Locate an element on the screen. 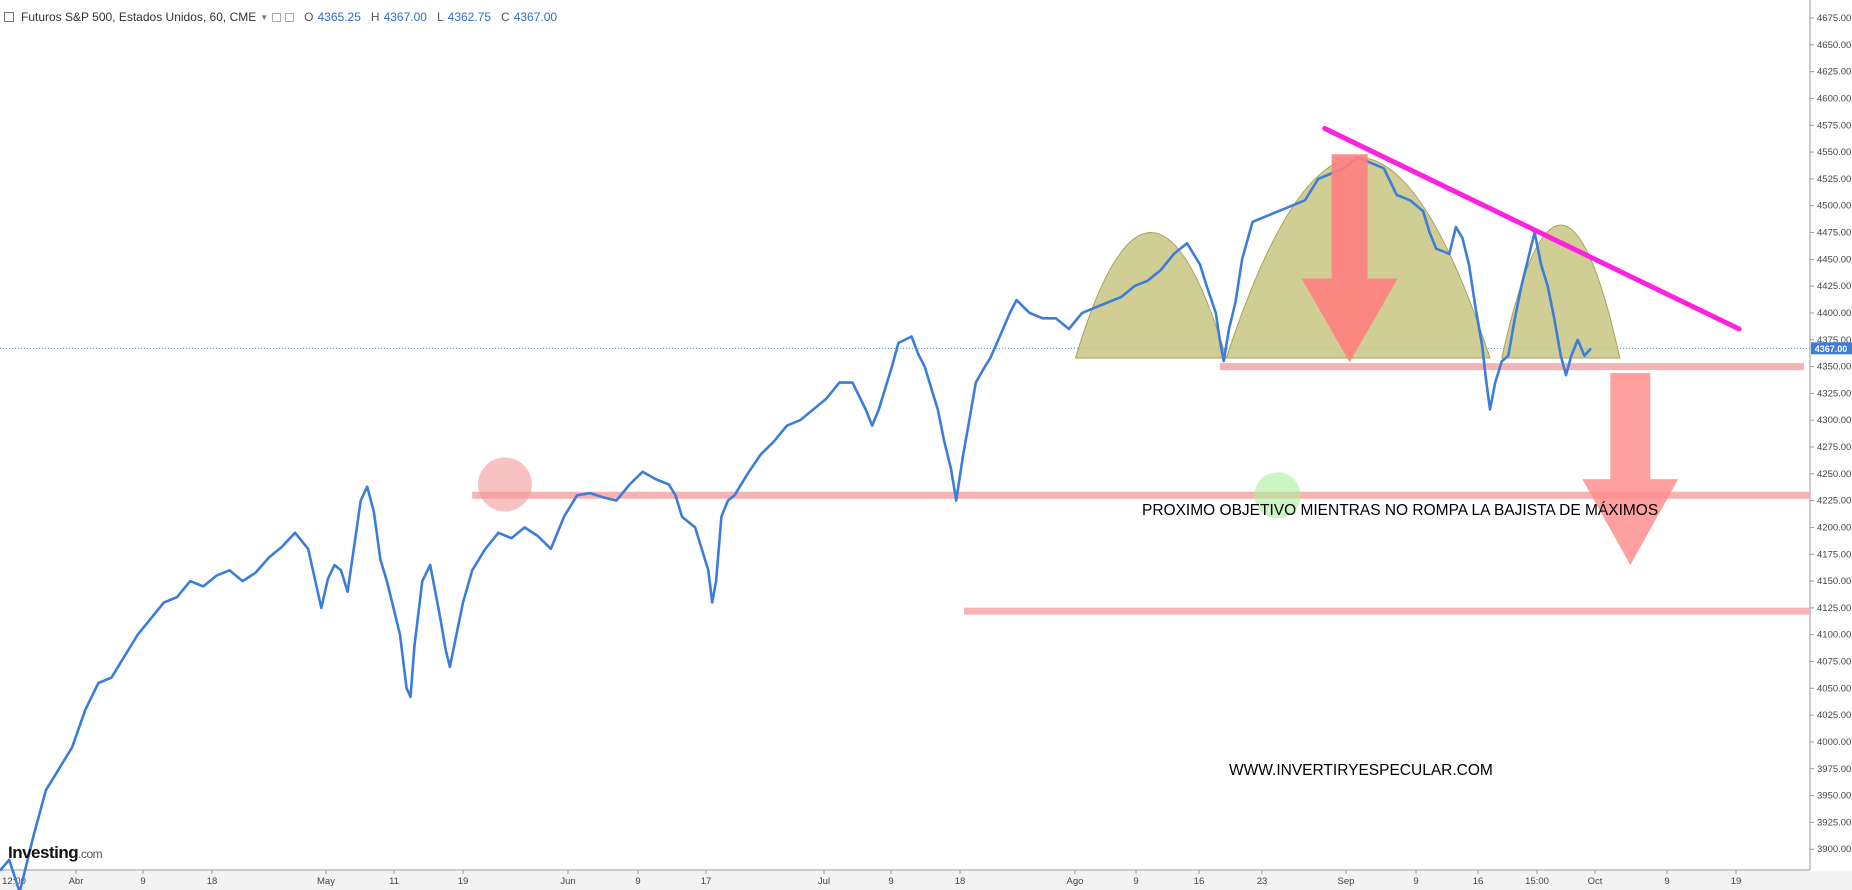 The width and height of the screenshot is (1852, 890). y-tick-label: 4100.00 is located at coordinates (1834, 635).